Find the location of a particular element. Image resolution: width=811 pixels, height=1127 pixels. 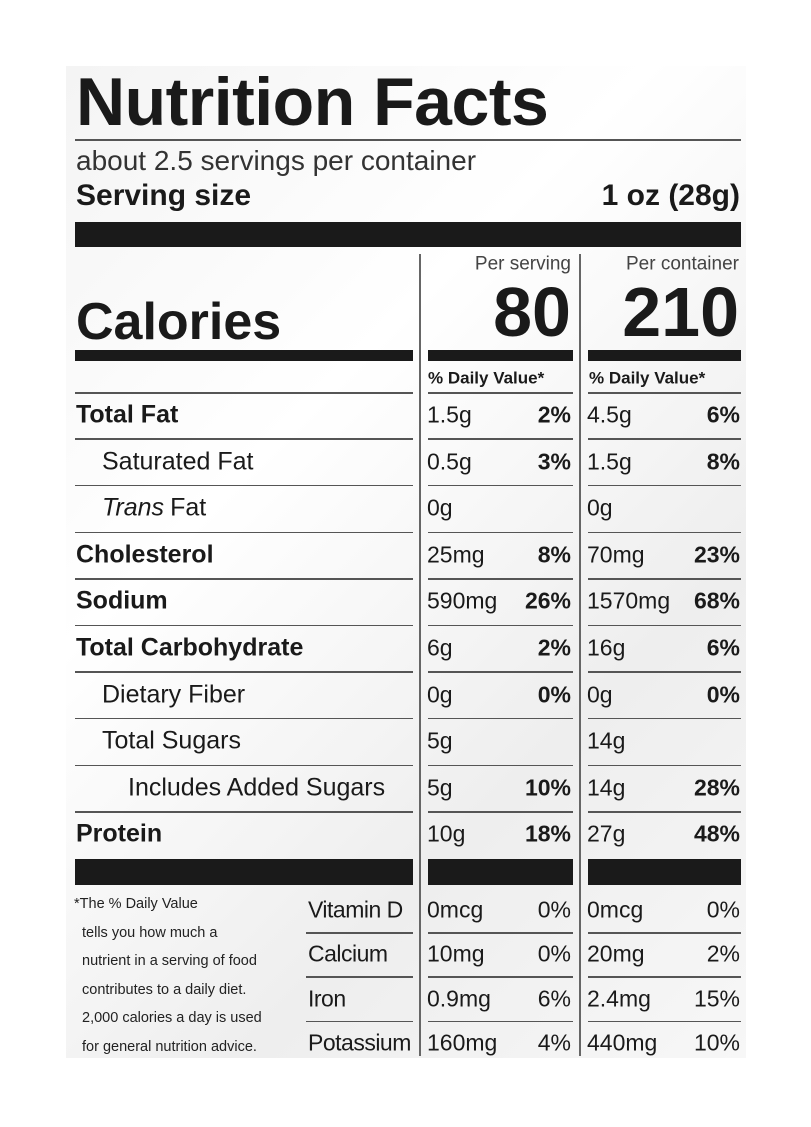

footnote-line: 2,000 calories a day is used is located at coordinates (172, 1017).